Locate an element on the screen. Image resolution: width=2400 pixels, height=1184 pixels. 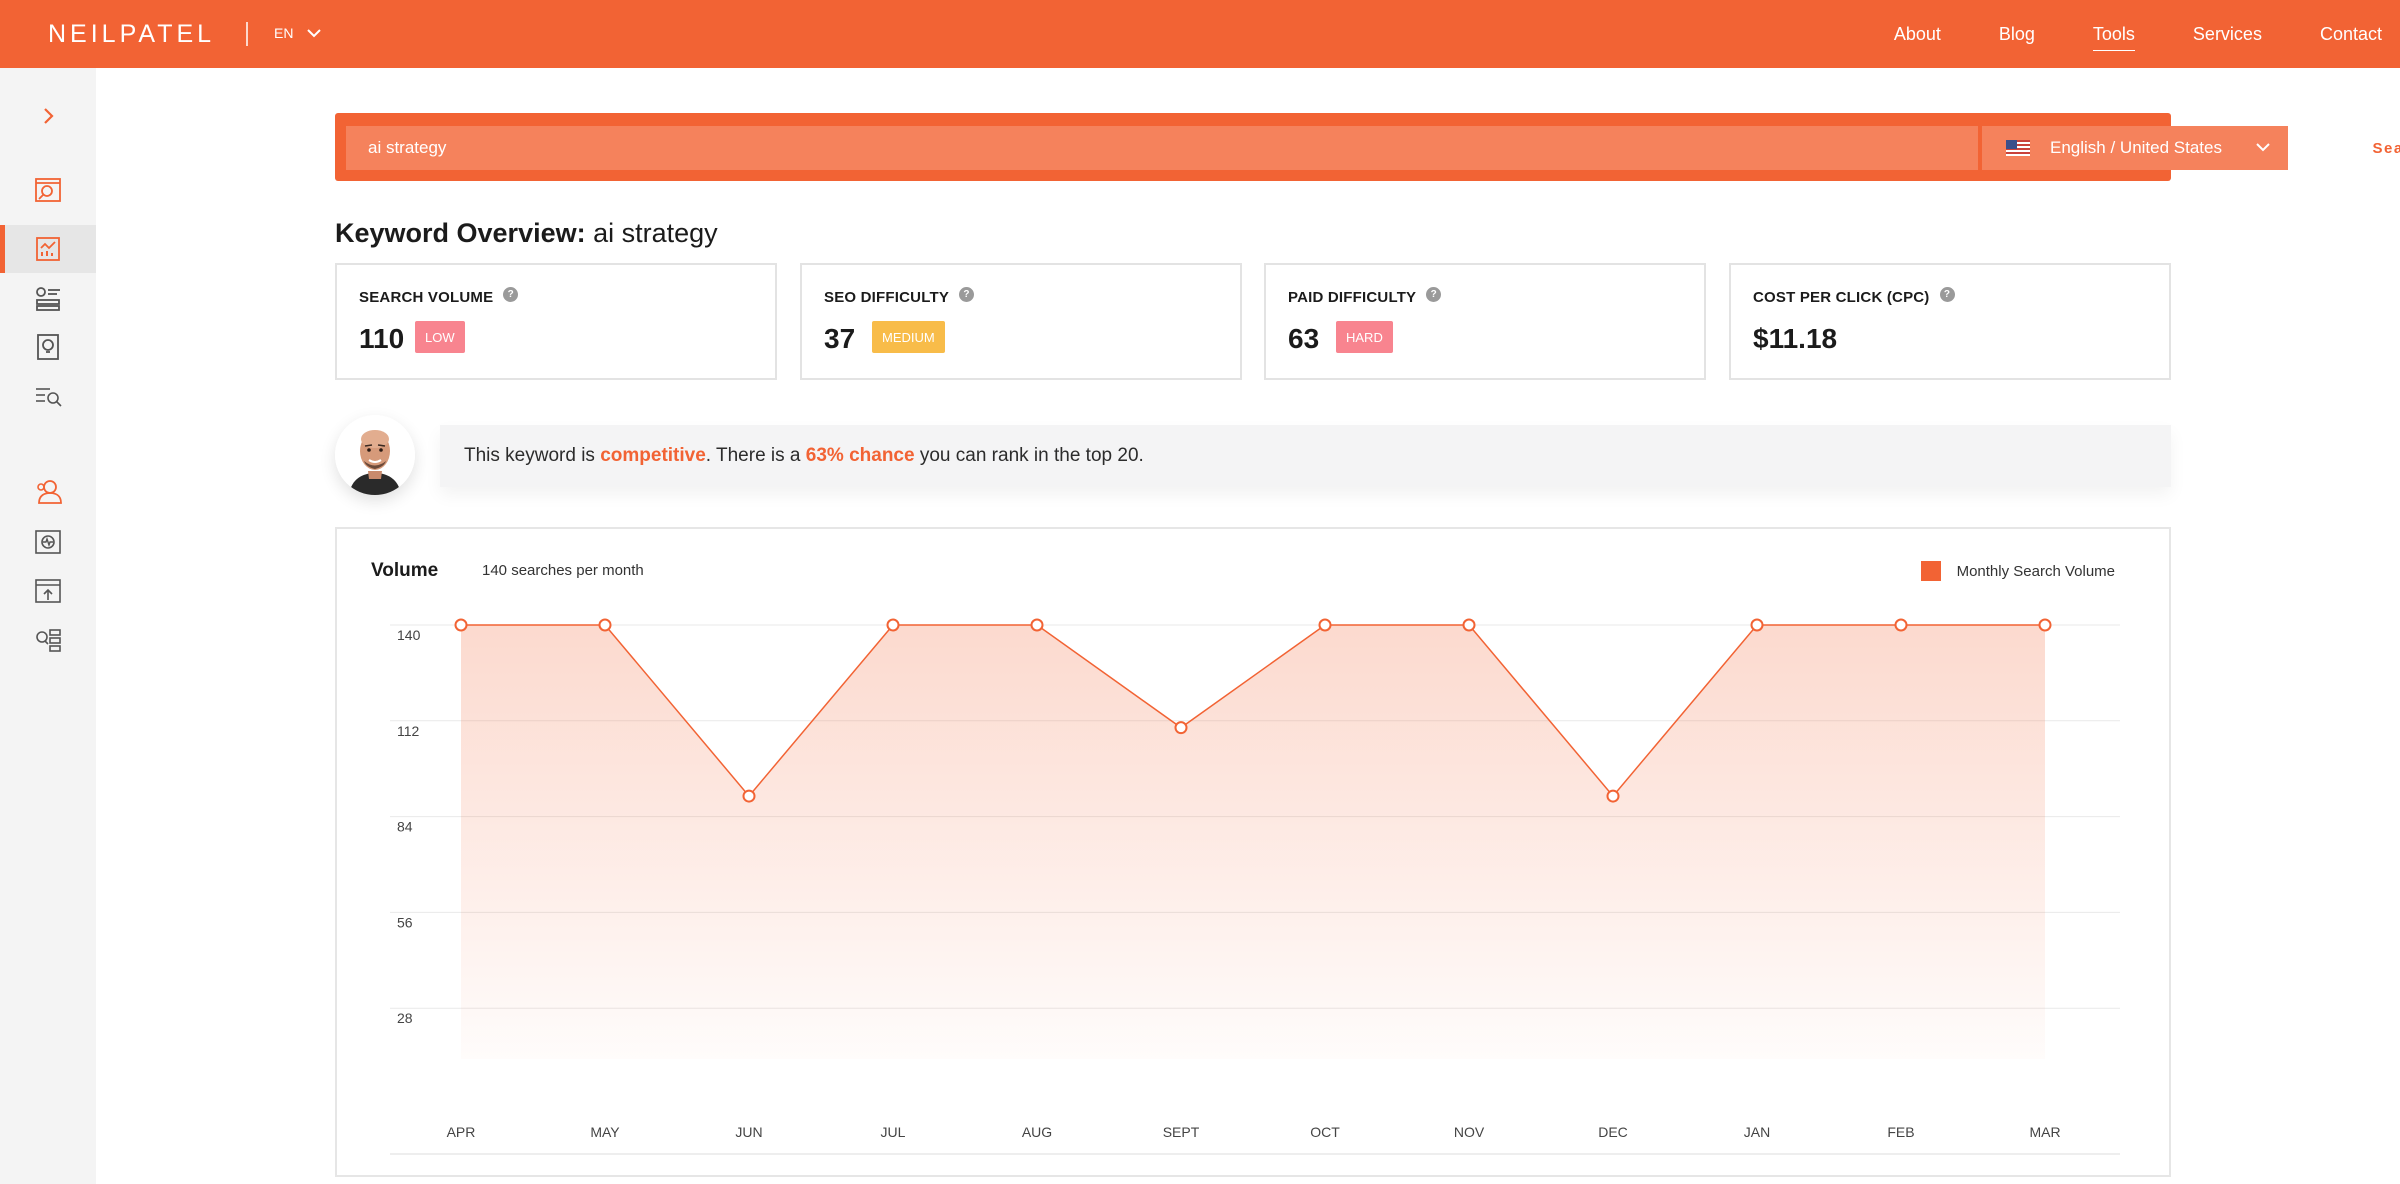
metric-value: 63 is located at coordinates (1304, 338).